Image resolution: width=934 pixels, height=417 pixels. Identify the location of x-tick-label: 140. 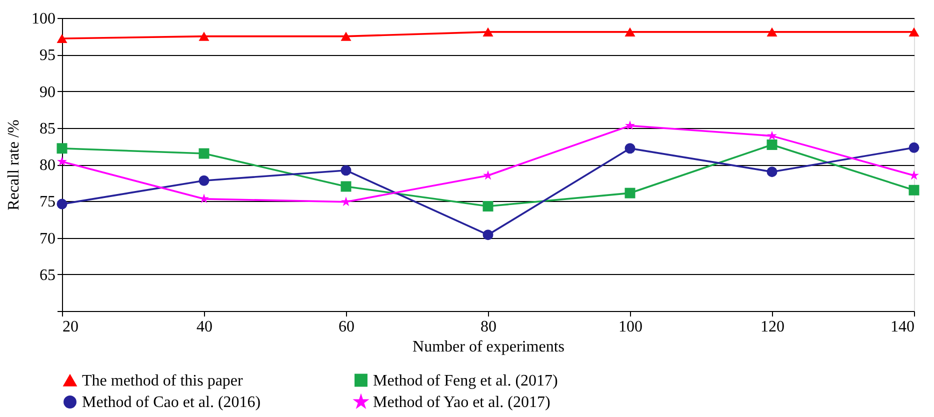
(902, 327).